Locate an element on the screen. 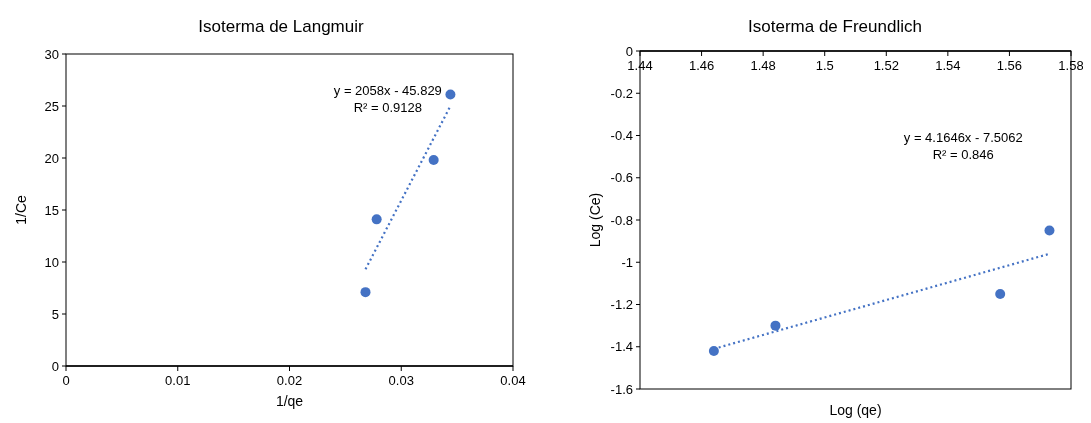 This screenshot has width=1091, height=423. x-tick-label: 1.46 is located at coordinates (701, 65).